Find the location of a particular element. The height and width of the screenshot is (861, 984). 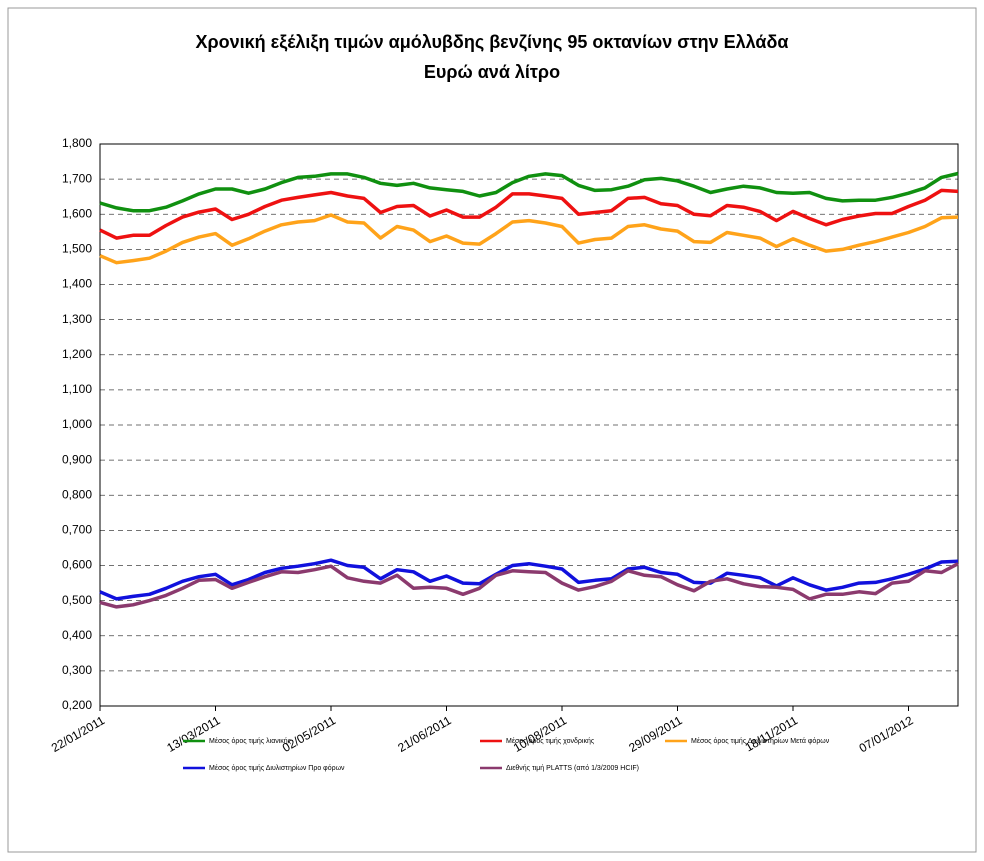

y-tick-label: 0,800 is located at coordinates (77, 494).